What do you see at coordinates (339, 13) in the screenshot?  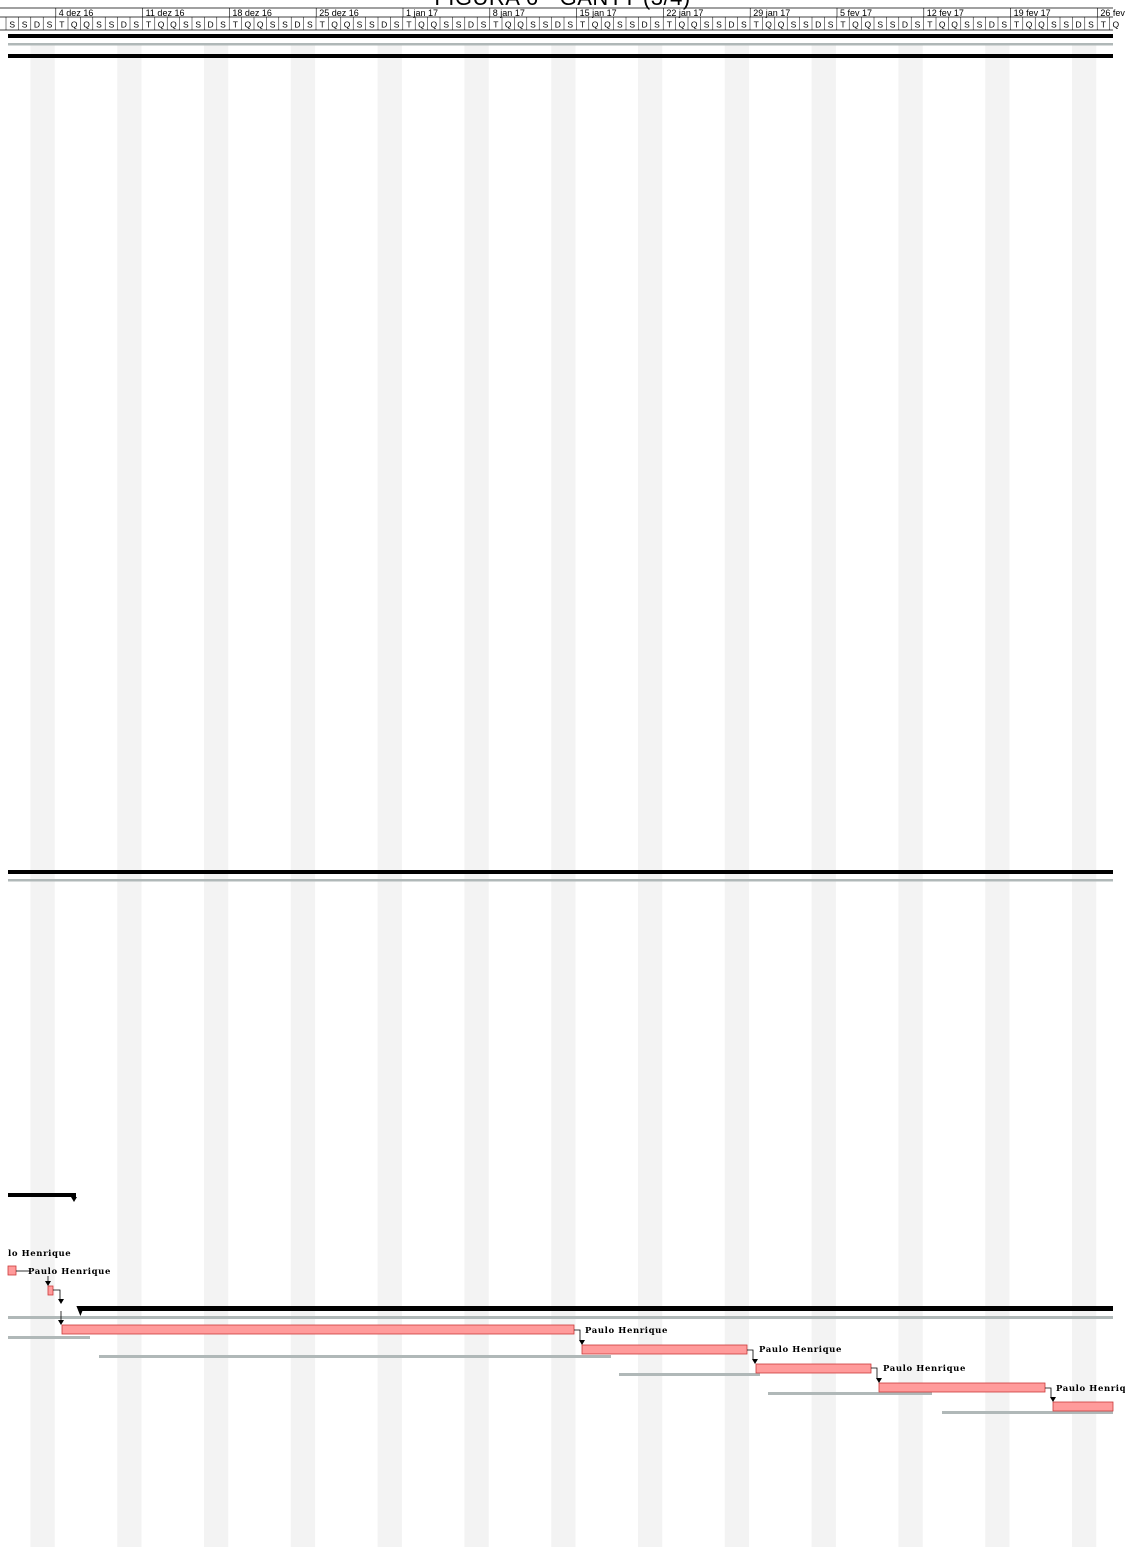 I see `week-tick-label: 25 dez 16` at bounding box center [339, 13].